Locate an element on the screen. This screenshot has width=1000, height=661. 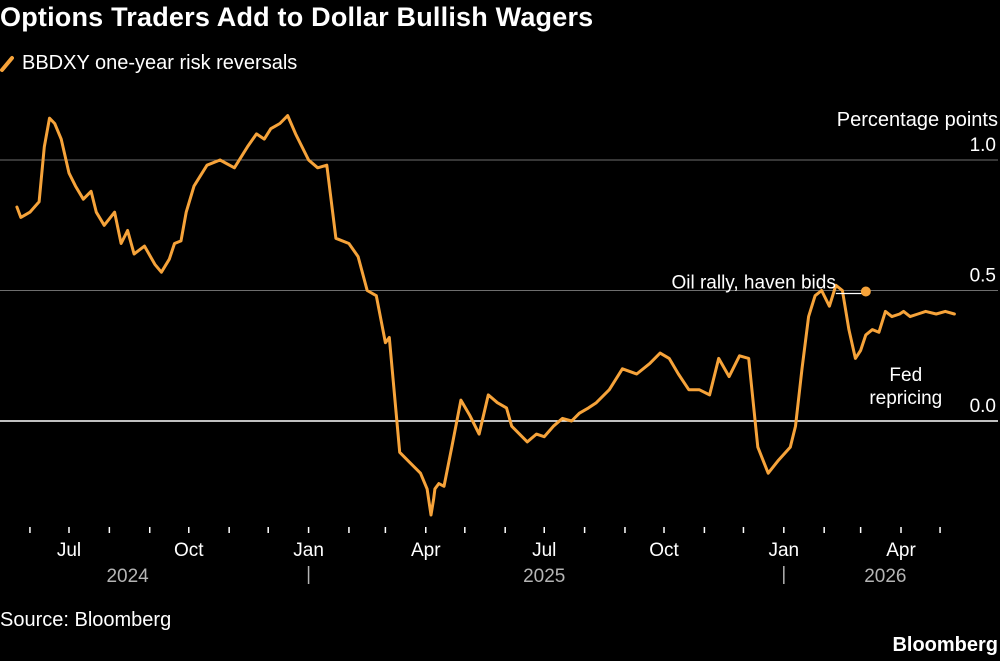
annotation-fed-repricing-line: Fed is located at coordinates (905, 375).